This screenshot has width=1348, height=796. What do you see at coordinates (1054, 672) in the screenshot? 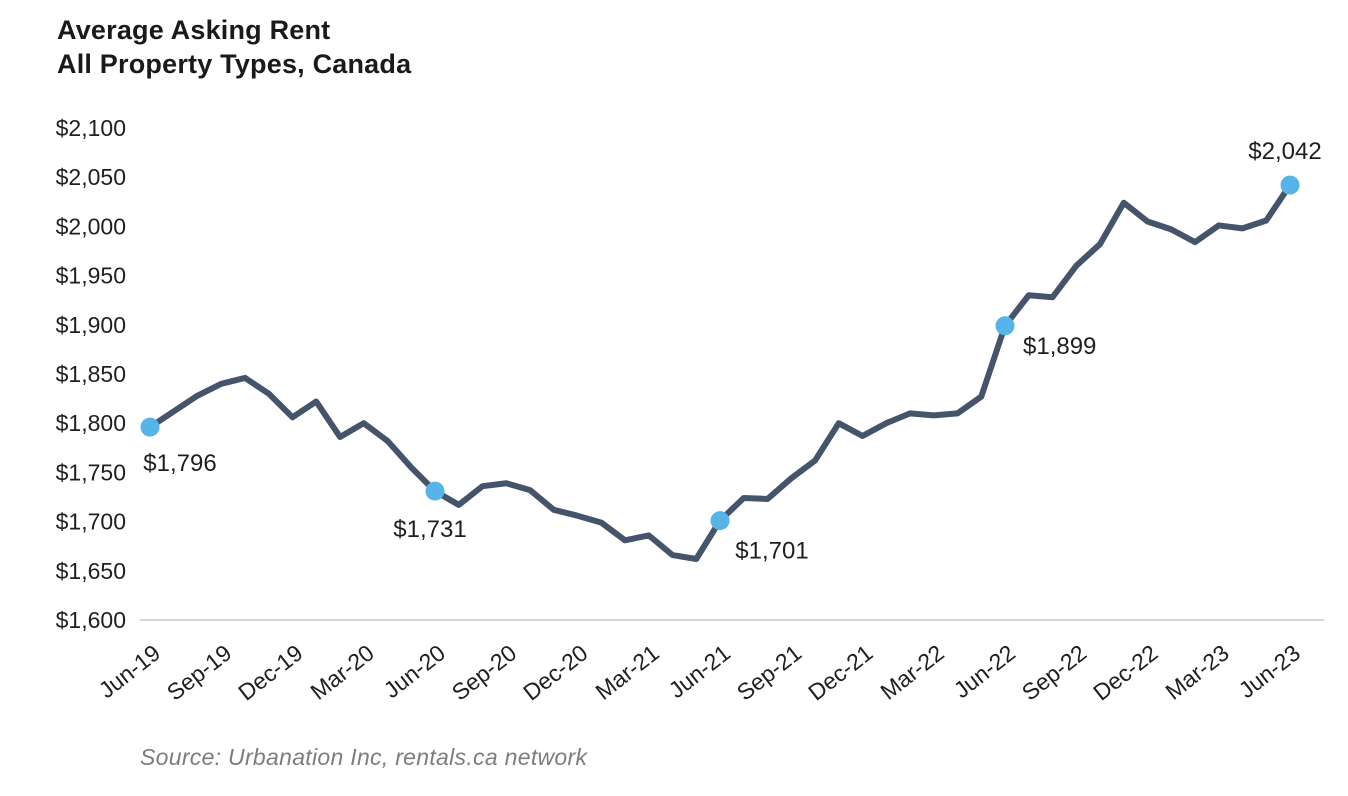
I see `x-axis-label: Sep-22` at bounding box center [1054, 672].